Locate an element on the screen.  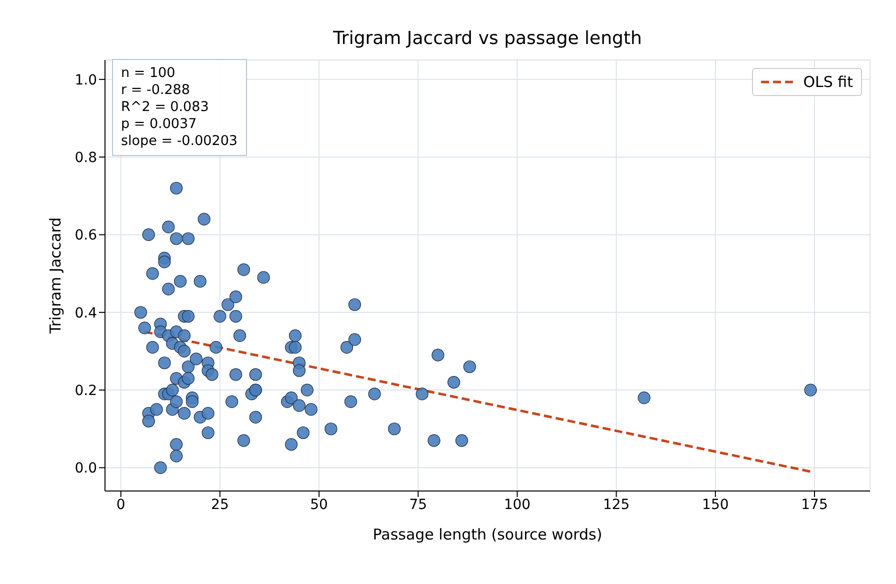
legend-label: OLS fit is located at coordinates (828, 82).